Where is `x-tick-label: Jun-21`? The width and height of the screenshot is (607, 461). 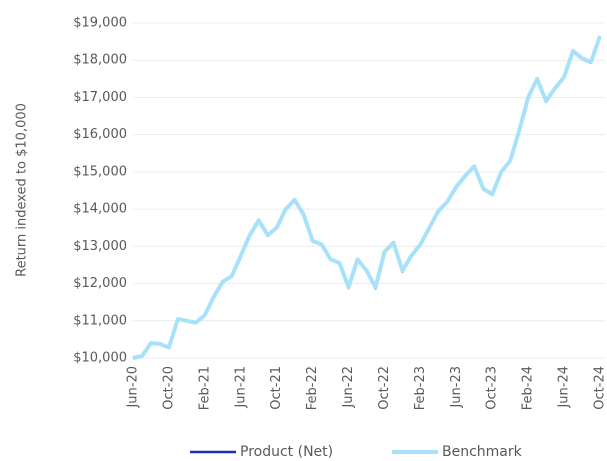
x-tick-label: Jun-21 is located at coordinates (240, 387).